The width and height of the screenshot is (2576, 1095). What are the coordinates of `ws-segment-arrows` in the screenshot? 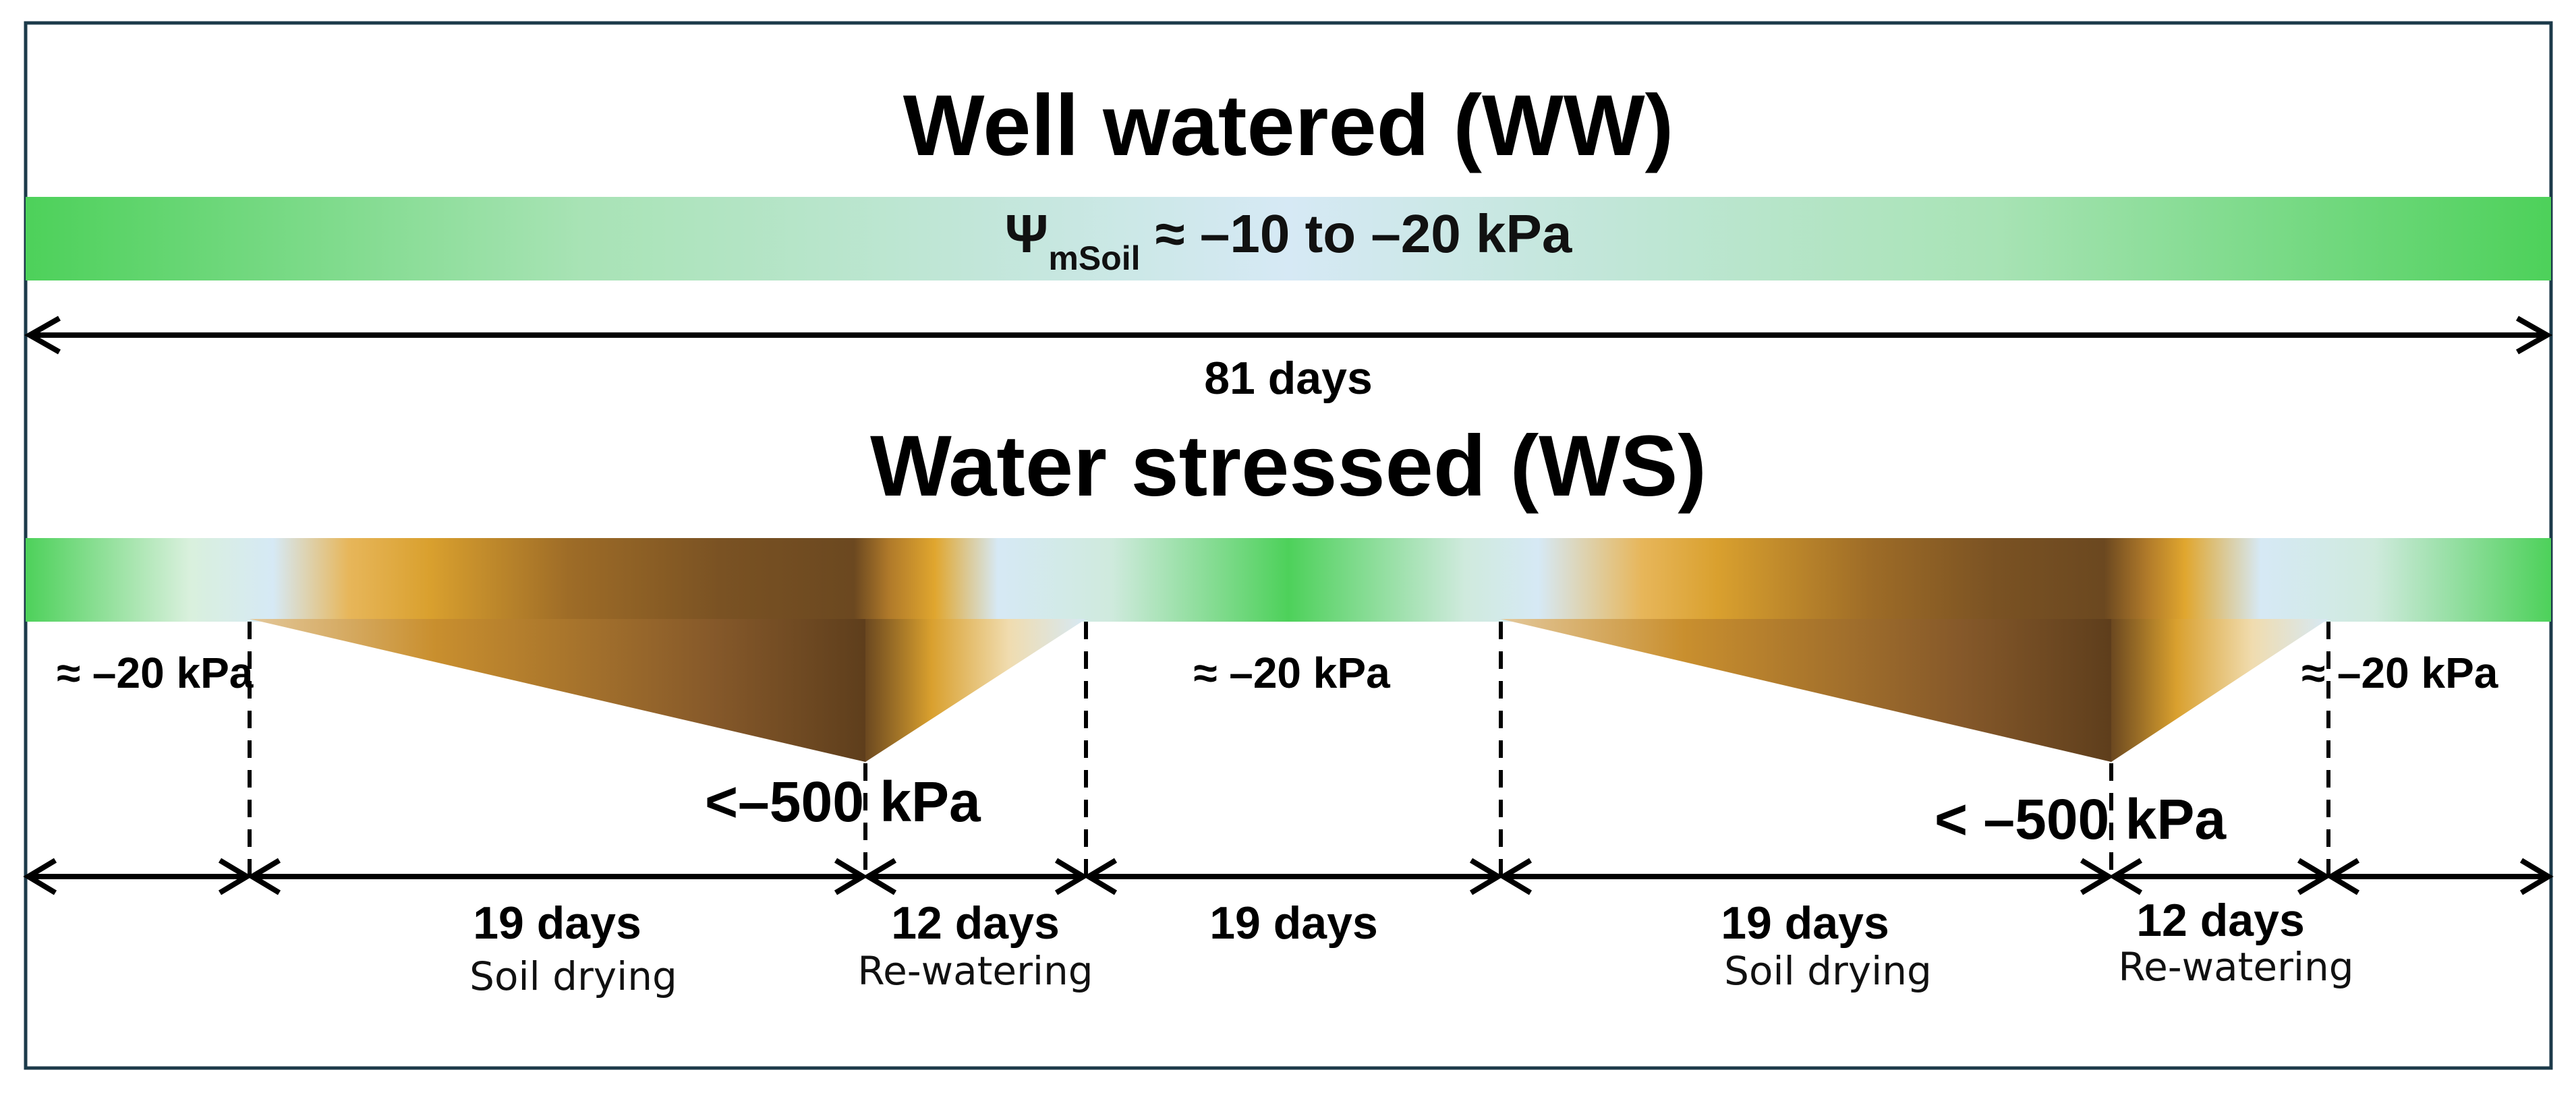 It's located at (1288, 876).